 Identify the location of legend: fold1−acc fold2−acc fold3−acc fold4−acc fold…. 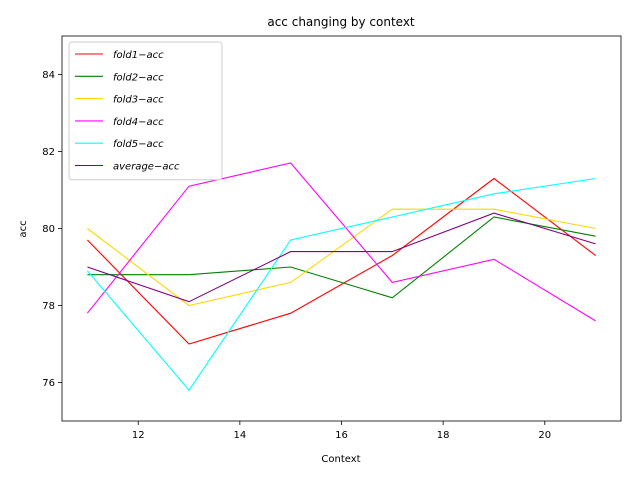
(145, 111).